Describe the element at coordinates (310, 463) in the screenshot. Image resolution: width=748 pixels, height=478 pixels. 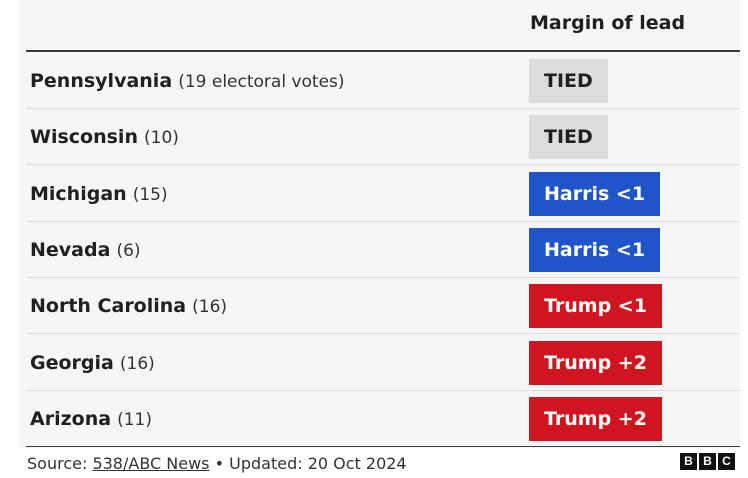
I see `updated: • Updated: 20 Oct 2024` at that location.